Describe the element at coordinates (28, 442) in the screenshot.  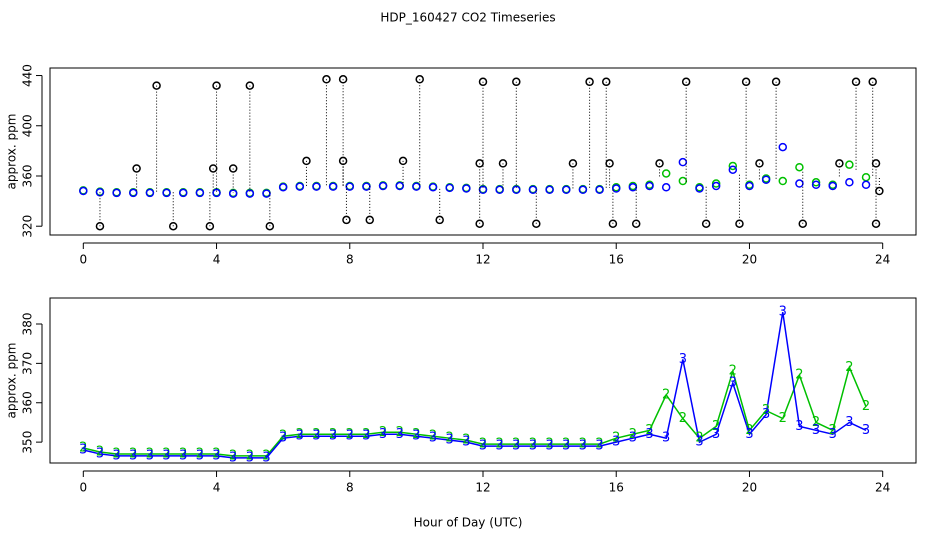
I see `y-tick-label: 350` at that location.